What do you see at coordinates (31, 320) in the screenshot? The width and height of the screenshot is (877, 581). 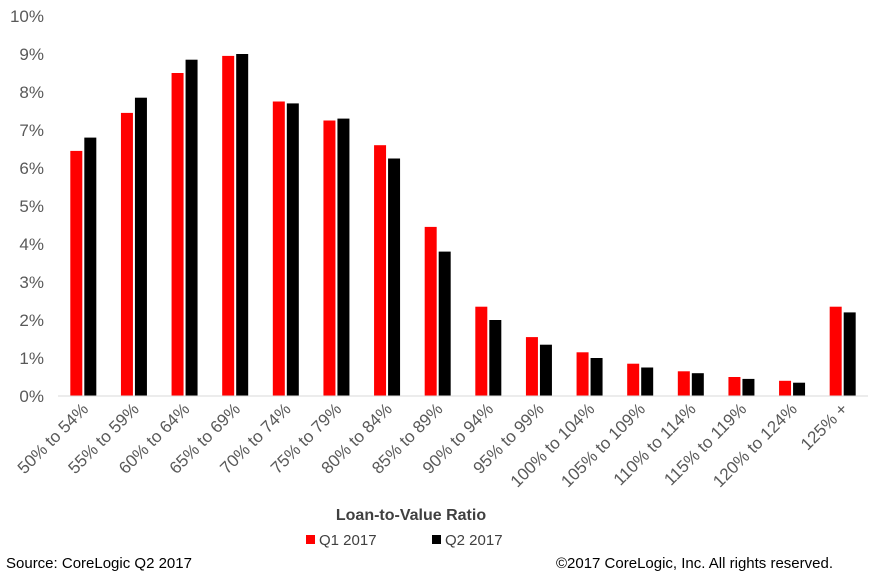 I see `y-tick-label: 2%` at bounding box center [31, 320].